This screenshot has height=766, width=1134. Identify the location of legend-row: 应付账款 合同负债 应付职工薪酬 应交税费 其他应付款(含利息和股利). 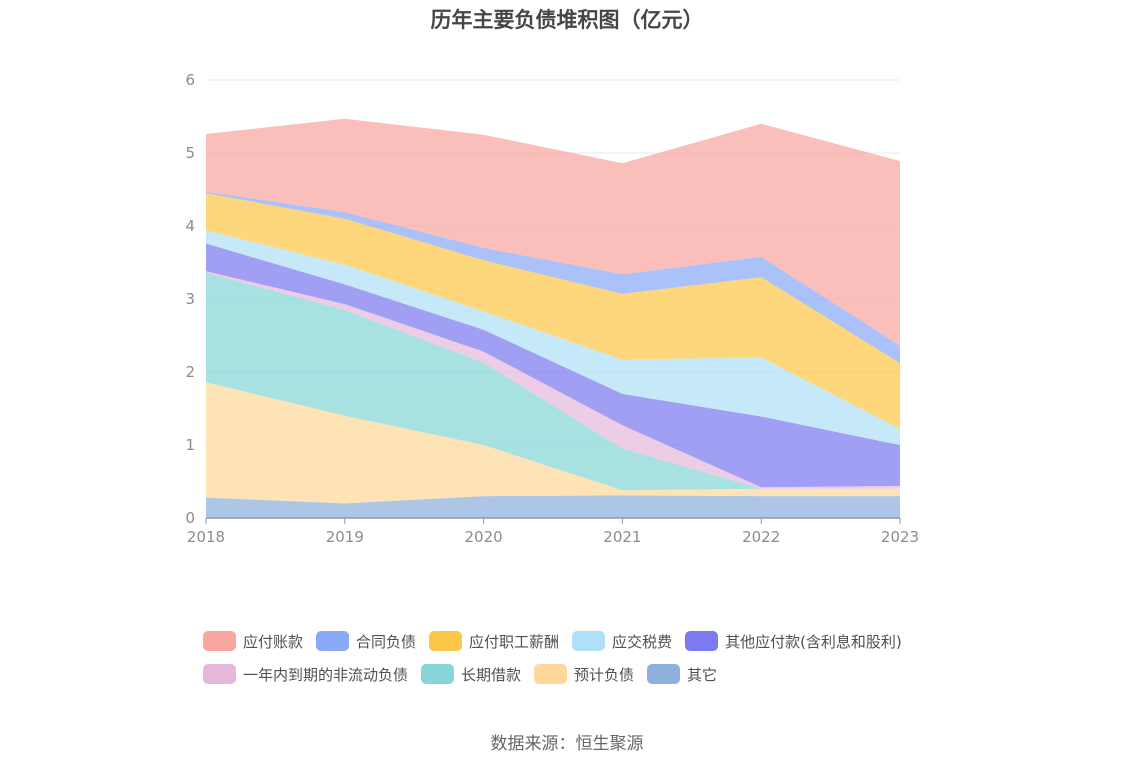
(583, 641).